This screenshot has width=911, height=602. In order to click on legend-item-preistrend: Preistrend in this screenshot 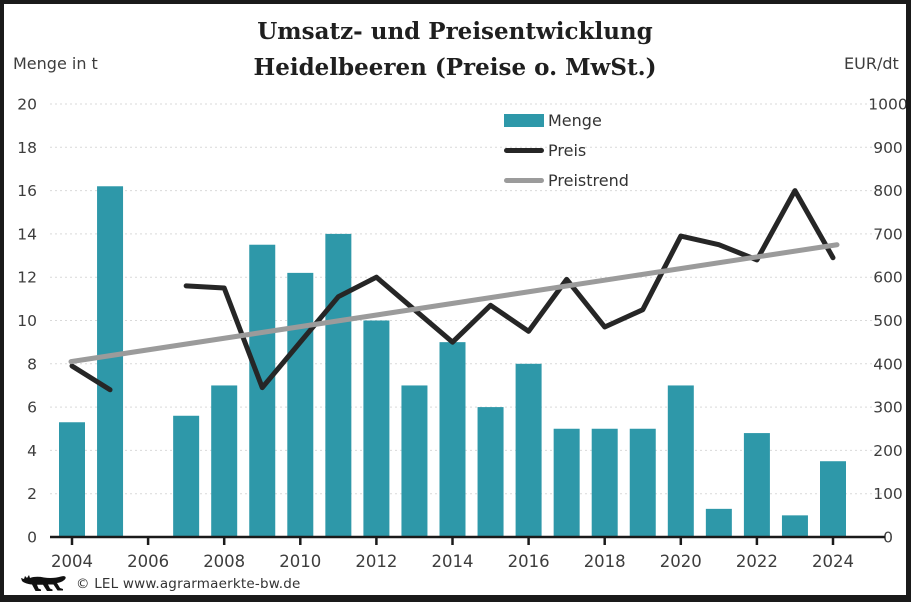, I will do `click(566, 180)`.